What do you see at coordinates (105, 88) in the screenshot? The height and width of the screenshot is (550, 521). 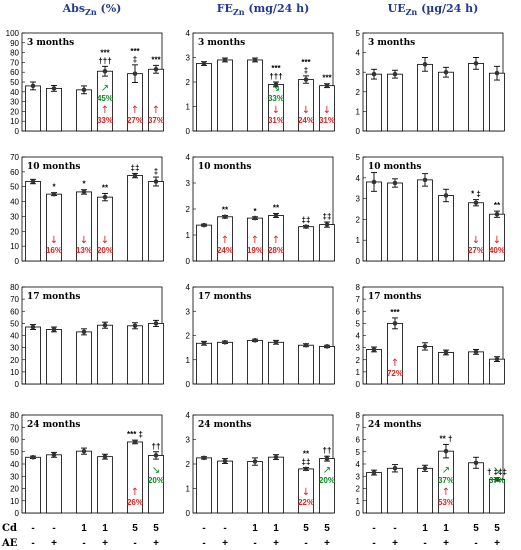 I see `change-arrow-icon: ↗` at bounding box center [105, 88].